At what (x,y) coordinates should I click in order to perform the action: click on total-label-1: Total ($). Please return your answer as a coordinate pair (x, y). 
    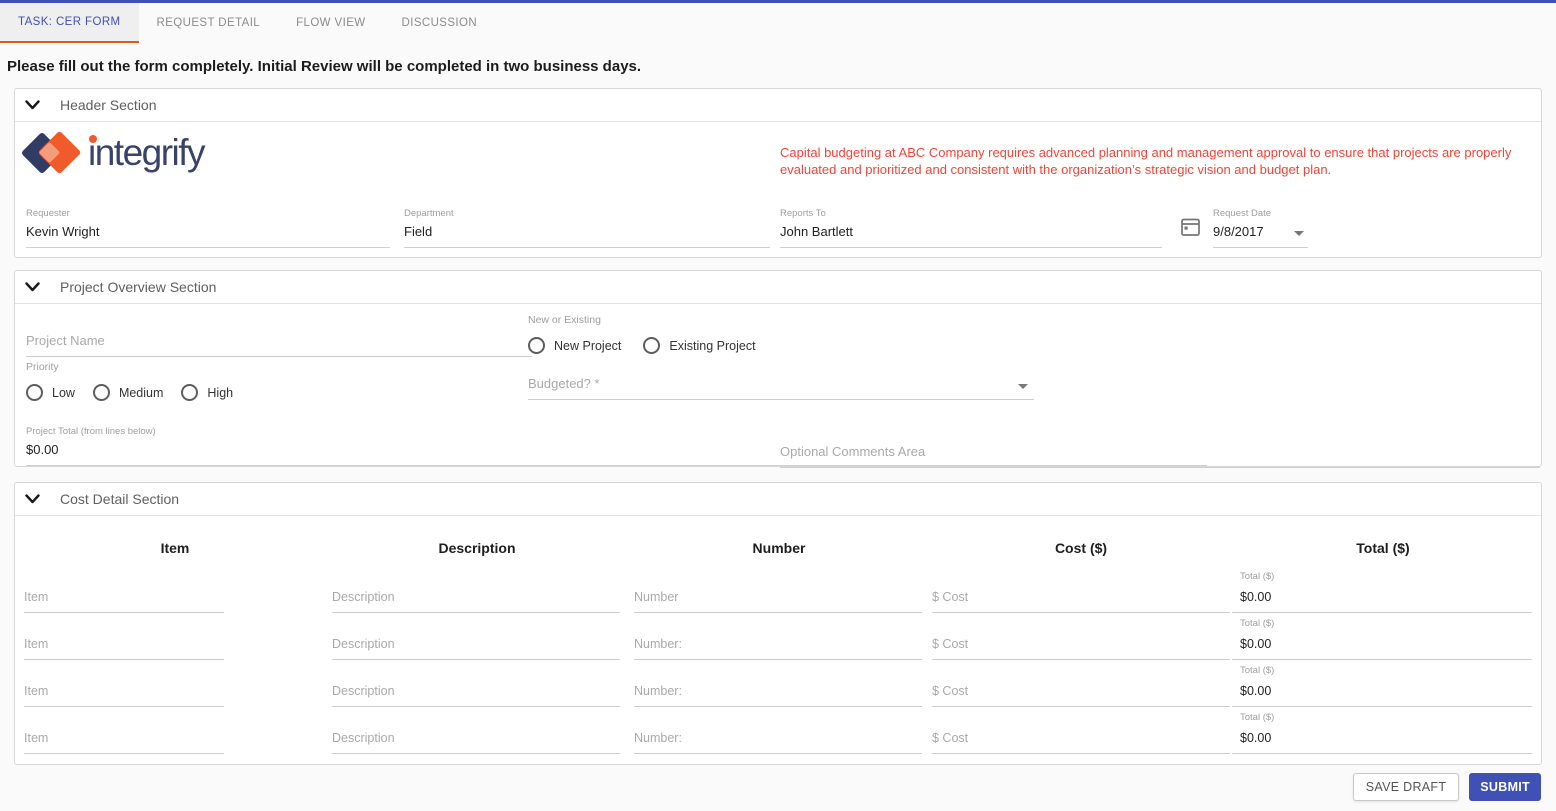
    Looking at the image, I should click on (1257, 576).